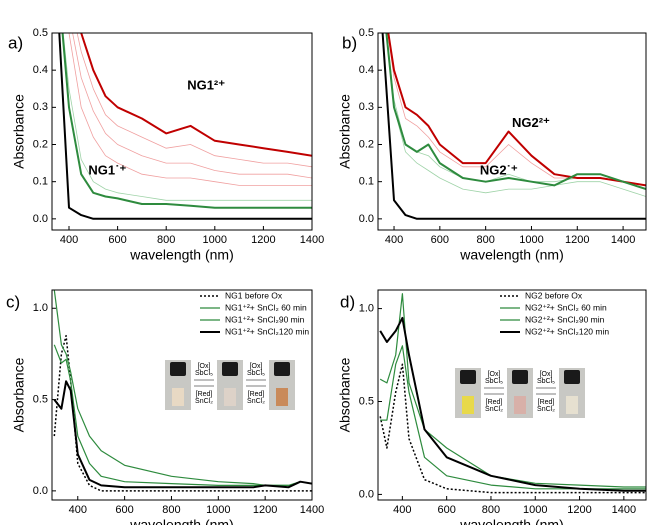 Image resolution: width=651 pixels, height=525 pixels. I want to click on panel-label: c), so click(13, 301).